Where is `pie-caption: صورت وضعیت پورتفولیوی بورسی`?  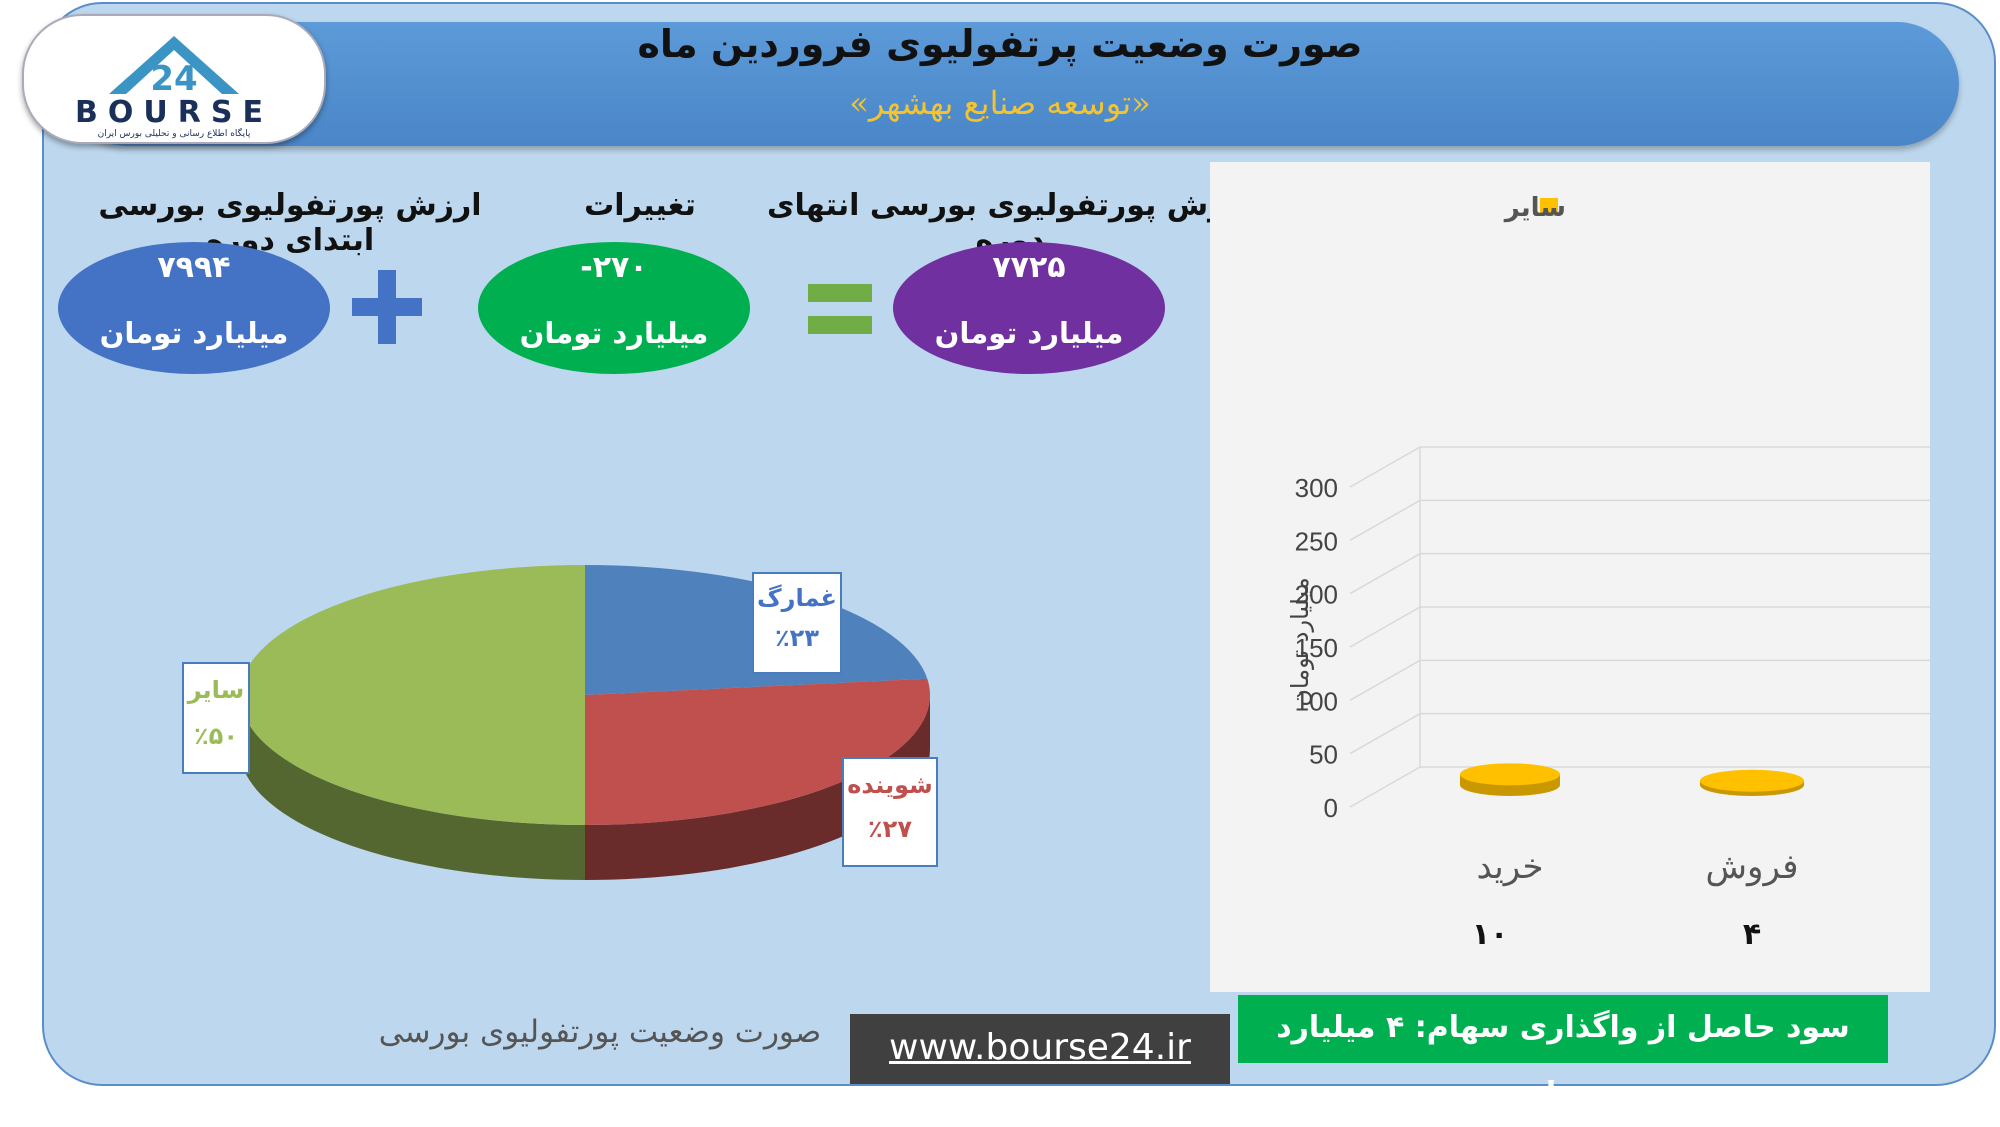
pie-caption: صورت وضعیت پورتفولیوی بورسی is located at coordinates (600, 1032).